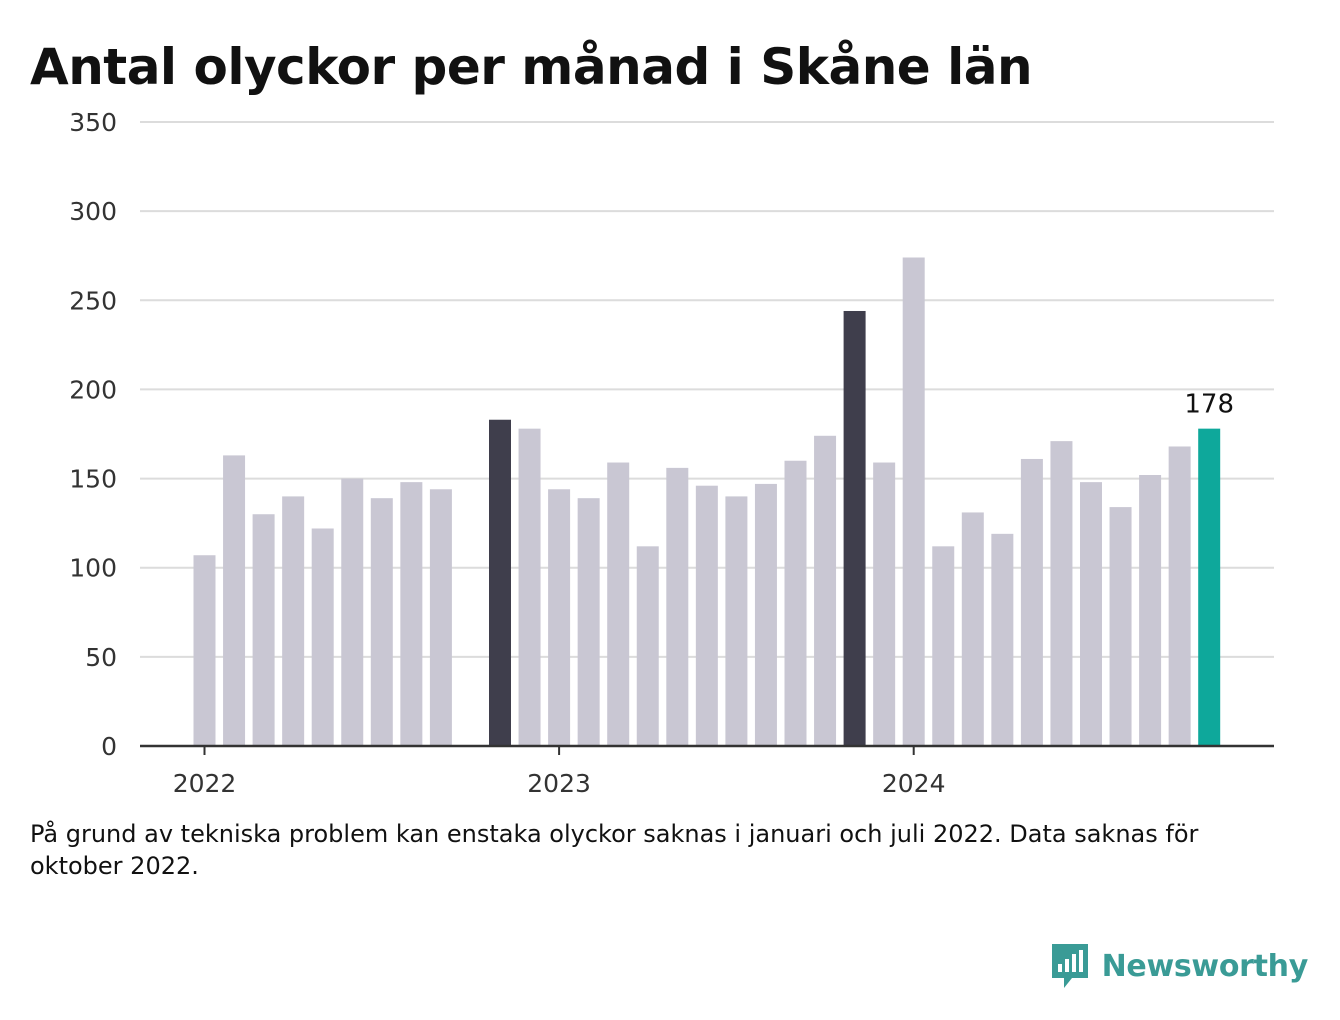 The width and height of the screenshot is (1340, 1020). I want to click on y-tick-label-0: 0, so click(109, 746).